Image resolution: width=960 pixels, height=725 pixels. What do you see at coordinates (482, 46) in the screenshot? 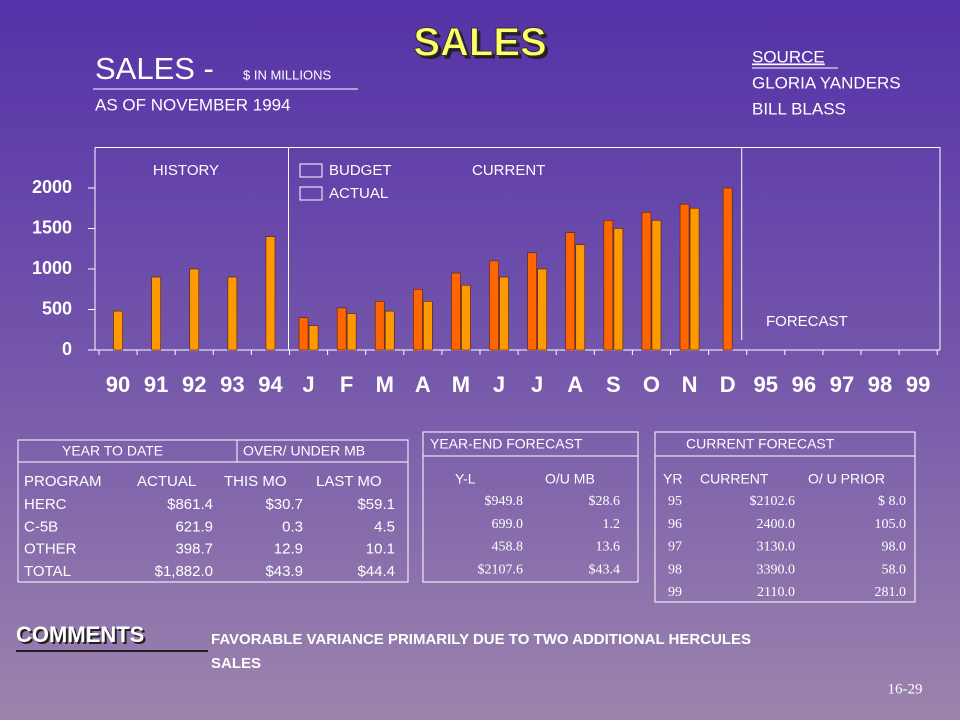
I see `title-shadow: SALES` at bounding box center [482, 46].